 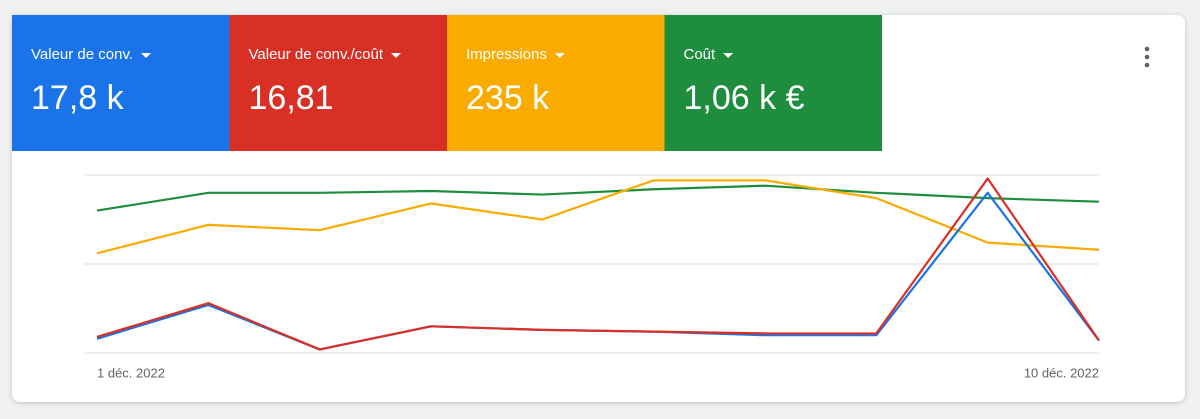 I want to click on menu-button, so click(x=1147, y=57).